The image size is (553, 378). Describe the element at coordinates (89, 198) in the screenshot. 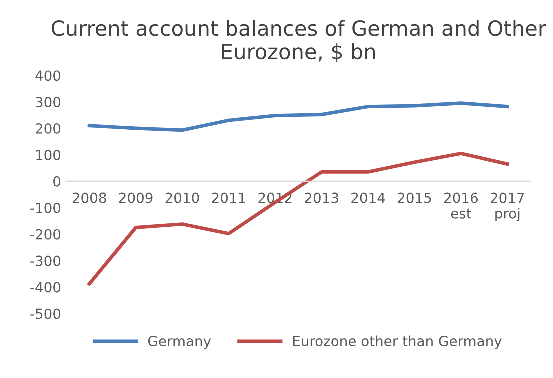

I see `x-tick-label: 2008` at that location.